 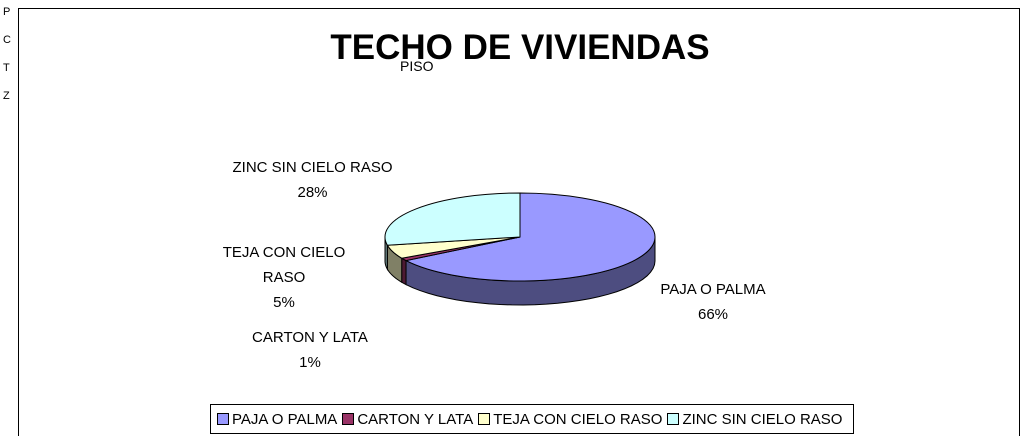 What do you see at coordinates (284, 302) in the screenshot?
I see `value-label: 5%` at bounding box center [284, 302].